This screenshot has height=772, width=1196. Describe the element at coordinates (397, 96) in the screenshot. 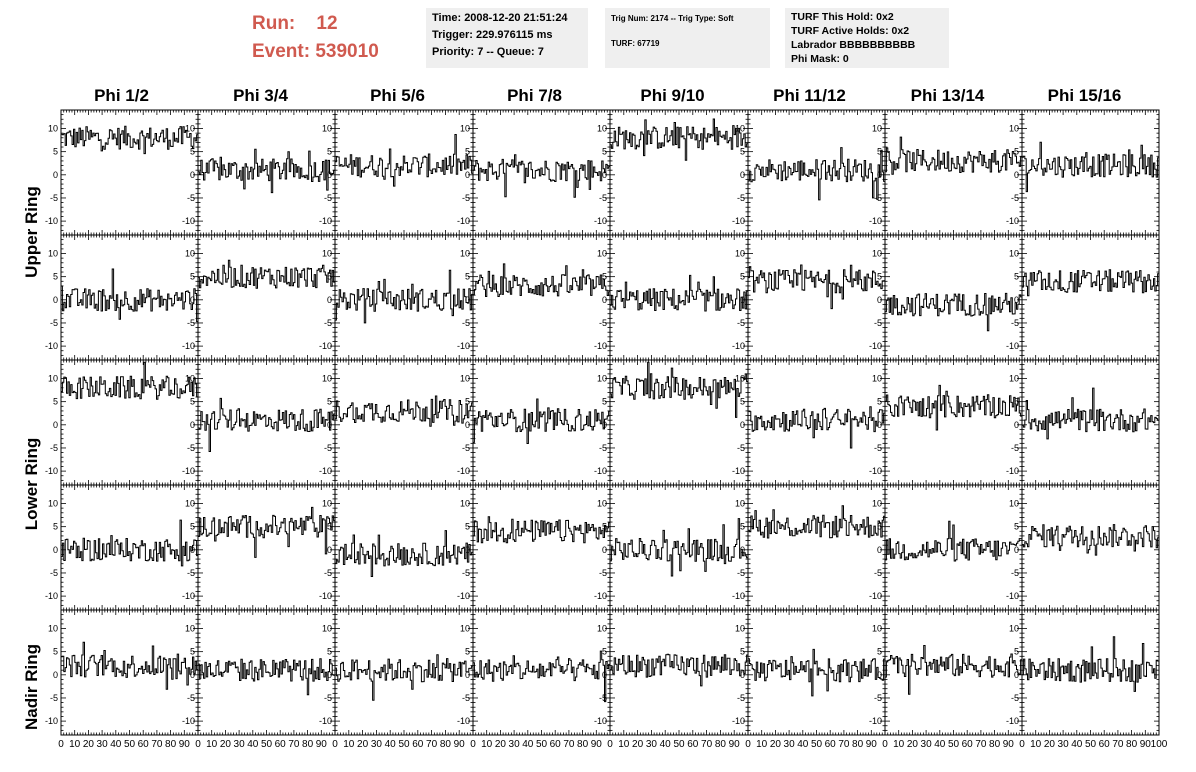

I see `column-header: Phi 5/6` at that location.